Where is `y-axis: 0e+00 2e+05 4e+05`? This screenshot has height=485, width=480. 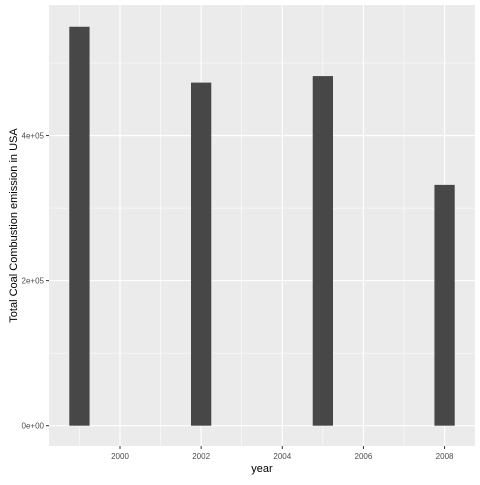 y-axis: 0e+00 2e+05 4e+05 is located at coordinates (35, 281).